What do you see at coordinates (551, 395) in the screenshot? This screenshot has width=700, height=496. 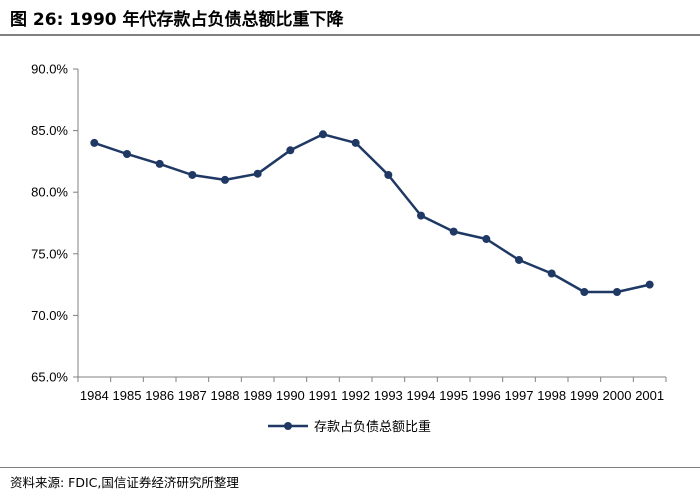 I see `x-tick-label: 1998` at bounding box center [551, 395].